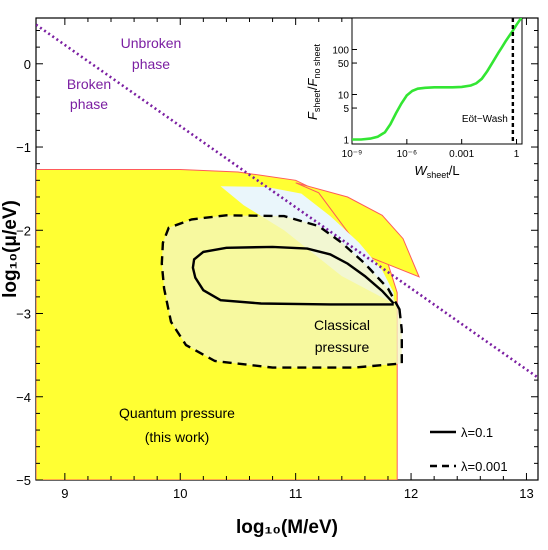 The width and height of the screenshot is (548, 550). Describe the element at coordinates (436, 171) in the screenshot. I see `inset-x-axis-title: Wsheet/L` at that location.